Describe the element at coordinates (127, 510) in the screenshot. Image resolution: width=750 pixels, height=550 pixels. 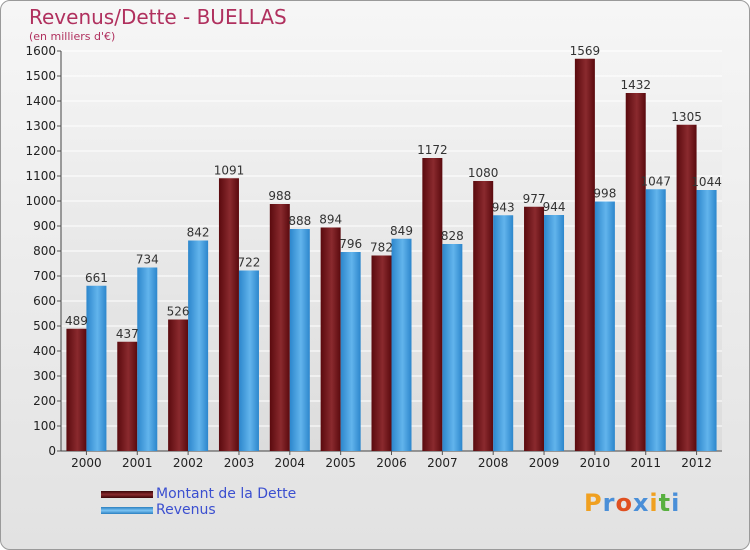
I see `legend-swatch-revenus` at that location.